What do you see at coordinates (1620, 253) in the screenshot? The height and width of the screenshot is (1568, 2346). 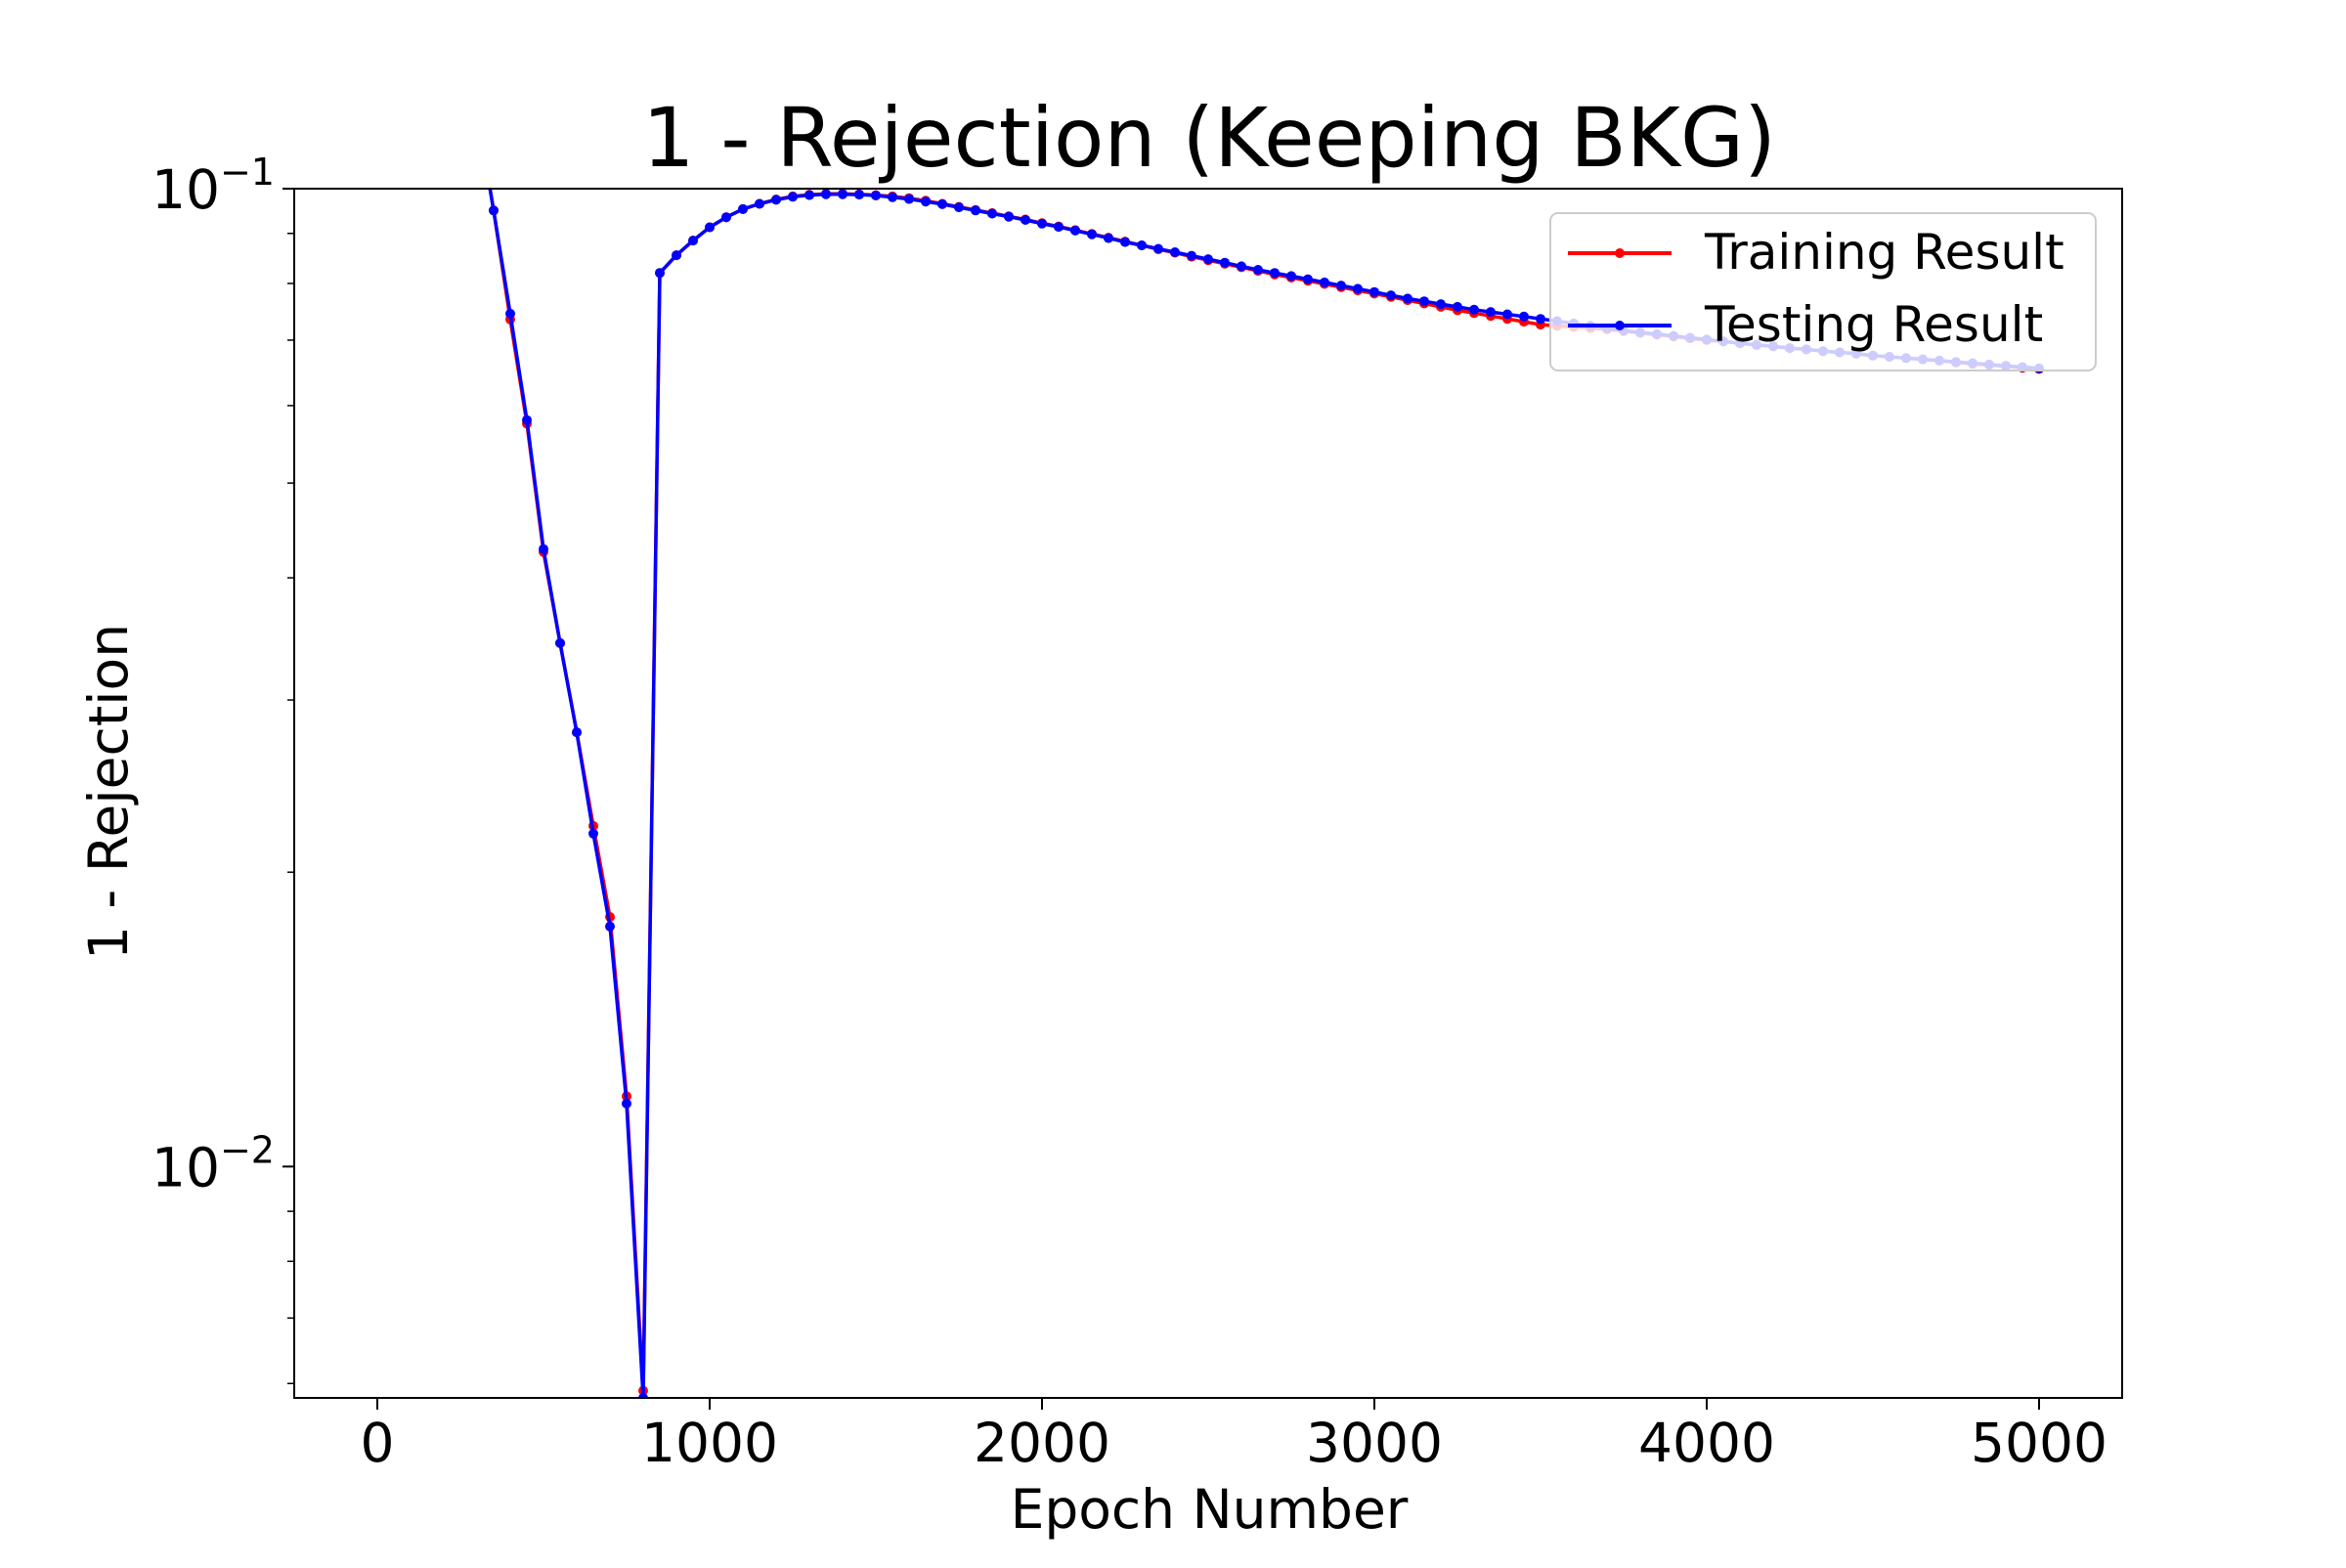 I see `legend-training-marker` at bounding box center [1620, 253].